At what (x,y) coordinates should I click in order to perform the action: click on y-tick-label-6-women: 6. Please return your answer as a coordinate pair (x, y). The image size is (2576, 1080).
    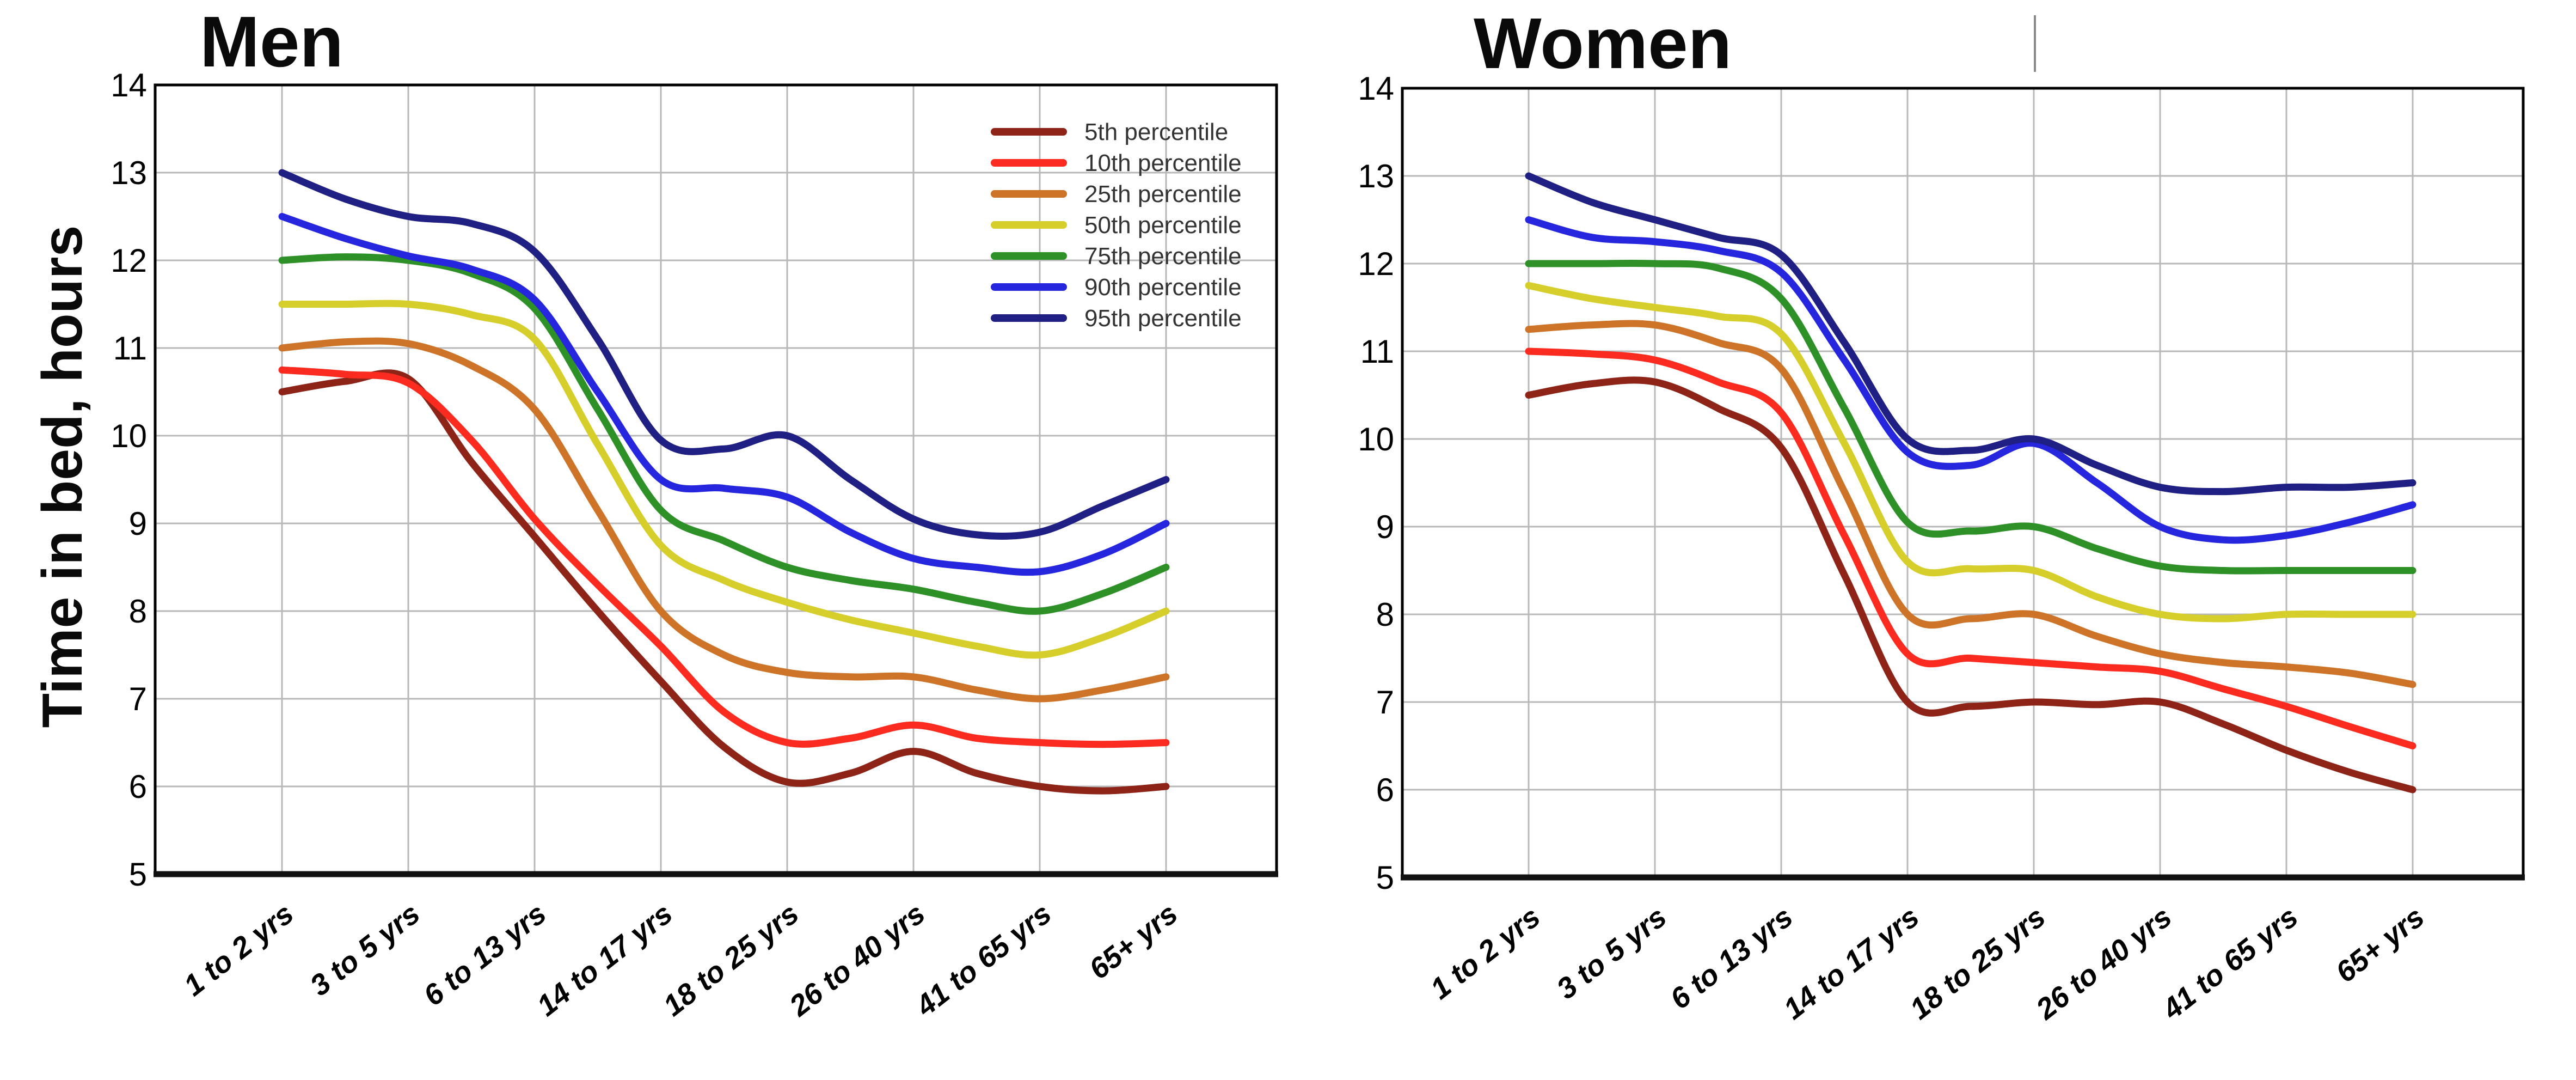
    Looking at the image, I should click on (1385, 790).